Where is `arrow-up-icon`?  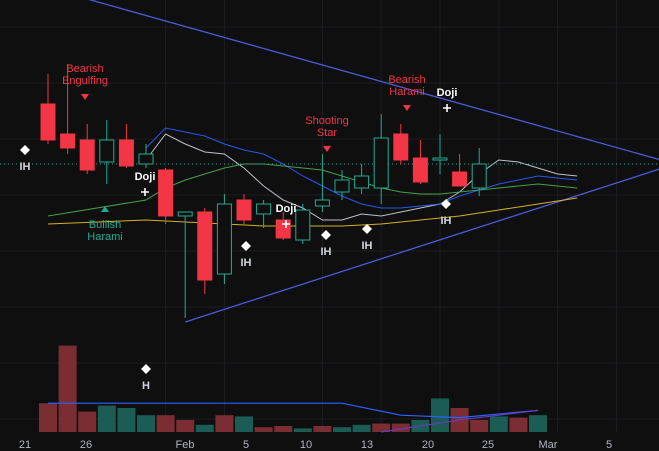 arrow-up-icon is located at coordinates (105, 209).